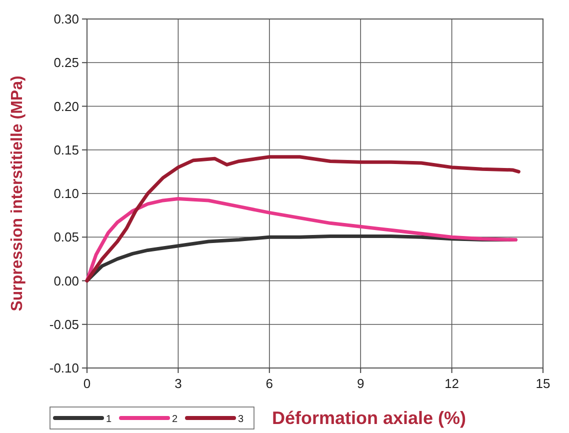  I want to click on y-tick-label: 0.30, so click(66, 19).